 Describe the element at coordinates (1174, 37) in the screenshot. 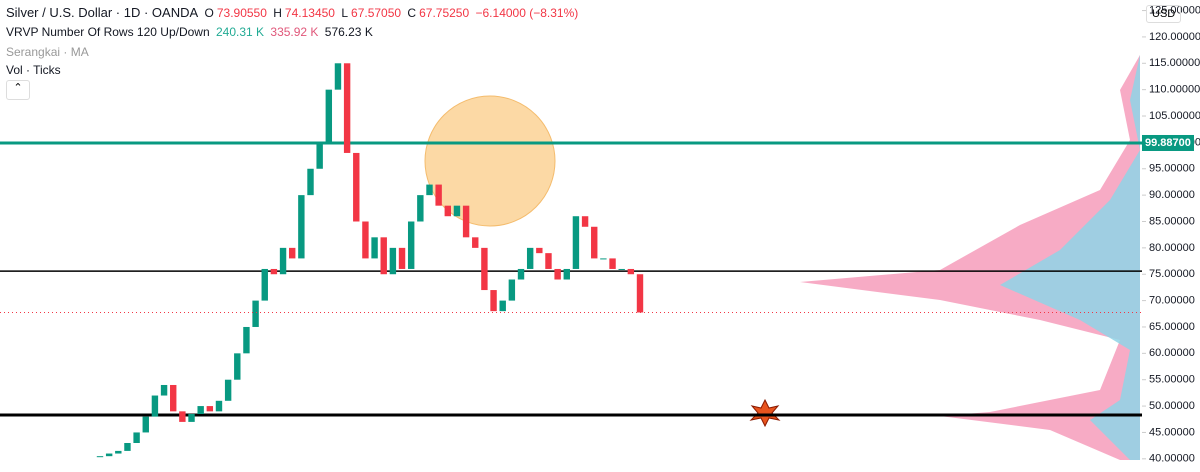

I see `y-tick-label: 120.00000` at that location.